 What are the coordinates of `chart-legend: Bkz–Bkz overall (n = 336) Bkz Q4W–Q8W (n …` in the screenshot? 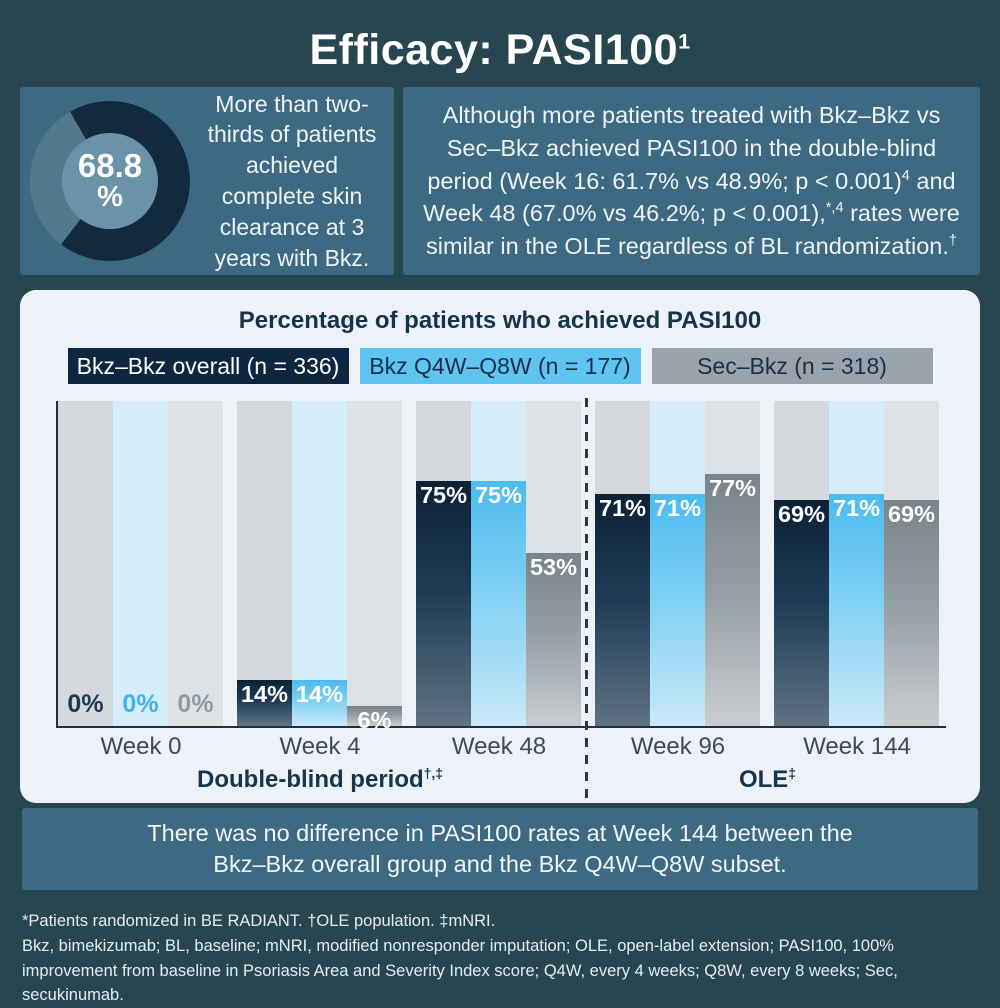 It's located at (500, 366).